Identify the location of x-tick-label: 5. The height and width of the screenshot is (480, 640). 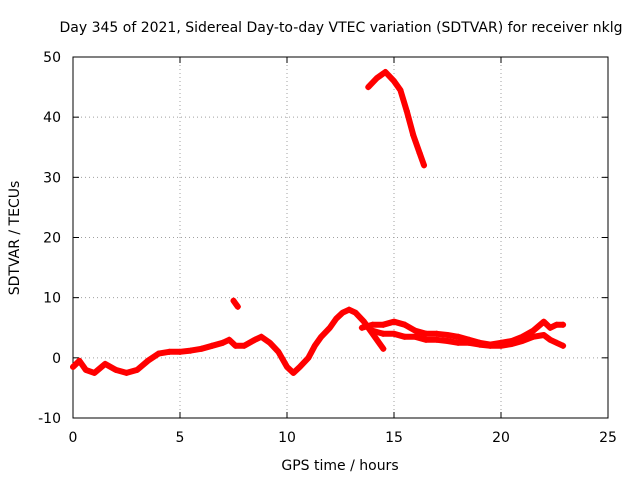
(180, 438).